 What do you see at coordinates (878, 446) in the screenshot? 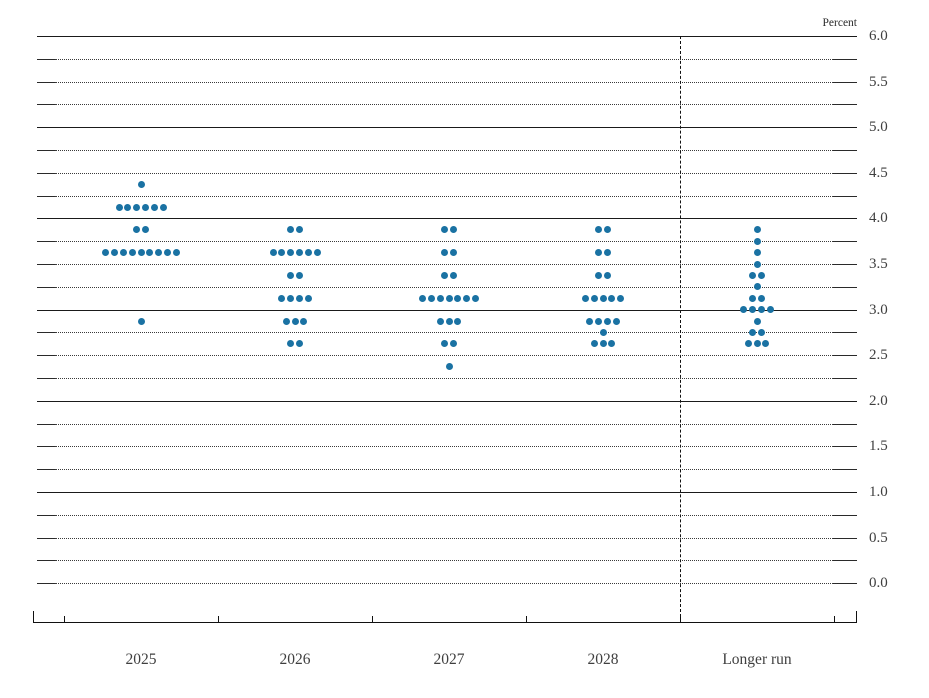
I see `y-axis-label-1.5: 1.5` at bounding box center [878, 446].